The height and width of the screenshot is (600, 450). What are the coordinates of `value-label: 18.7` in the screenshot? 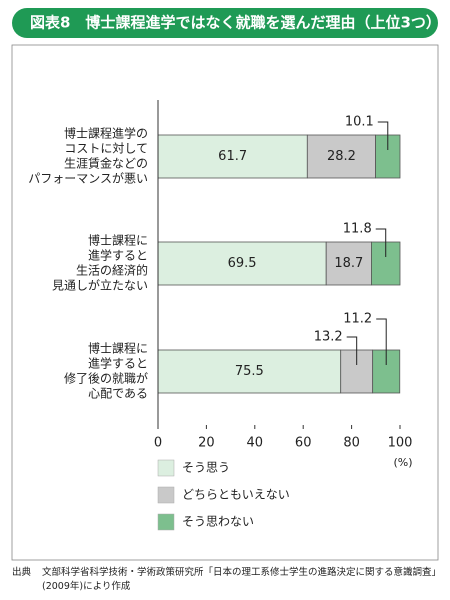 It's located at (348, 263).